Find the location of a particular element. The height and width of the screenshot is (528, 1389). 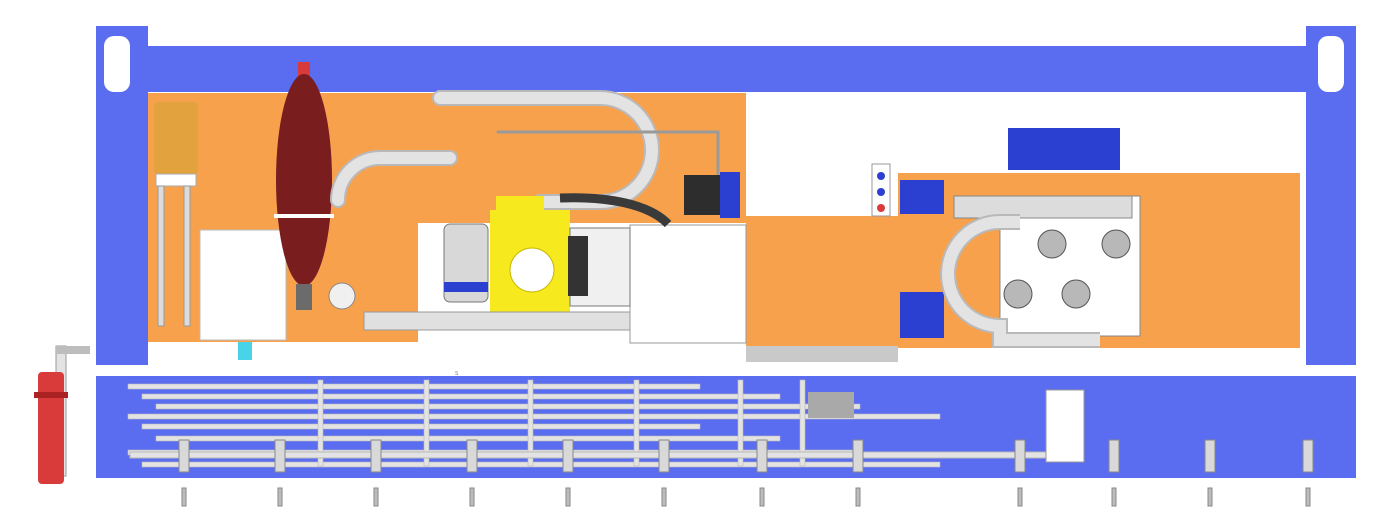

bottom-fittings is located at coordinates (746, 473).